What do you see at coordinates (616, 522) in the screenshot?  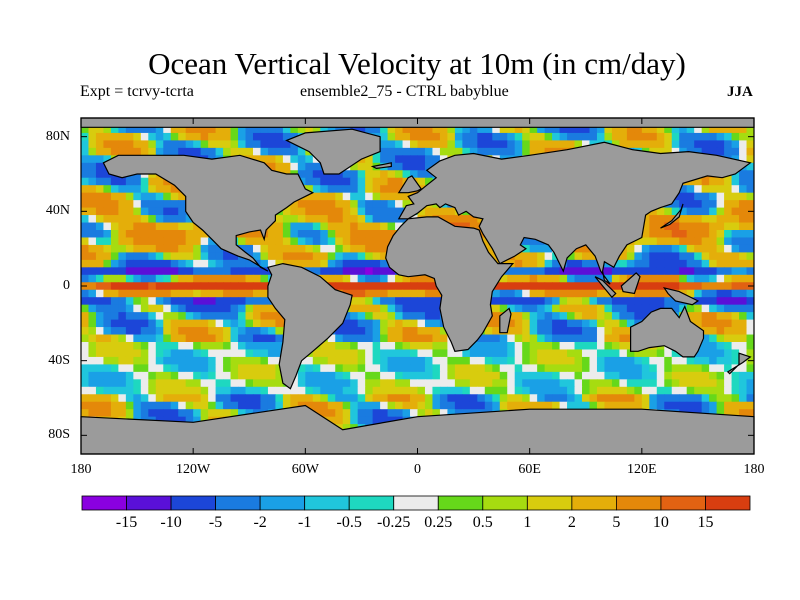 I see `colorbar-label: 5` at bounding box center [616, 522].